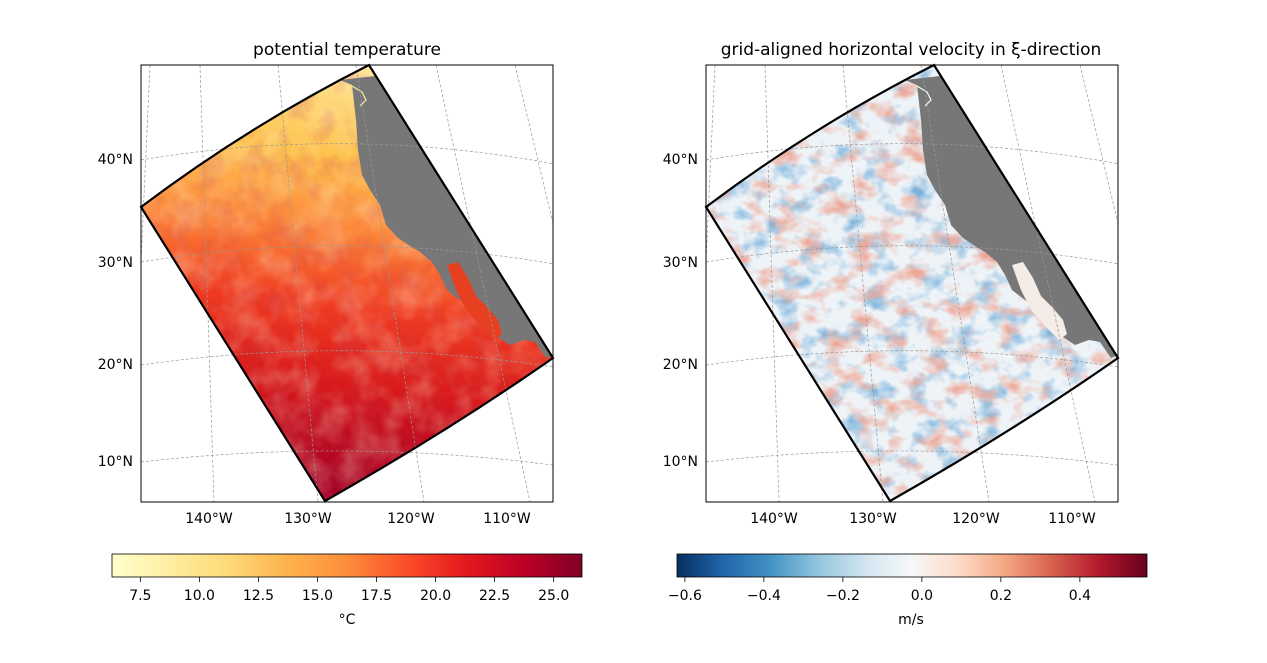 This screenshot has width=1267, height=663. What do you see at coordinates (258, 596) in the screenshot?
I see `colorbar-tick-label: 12.5` at bounding box center [258, 596].